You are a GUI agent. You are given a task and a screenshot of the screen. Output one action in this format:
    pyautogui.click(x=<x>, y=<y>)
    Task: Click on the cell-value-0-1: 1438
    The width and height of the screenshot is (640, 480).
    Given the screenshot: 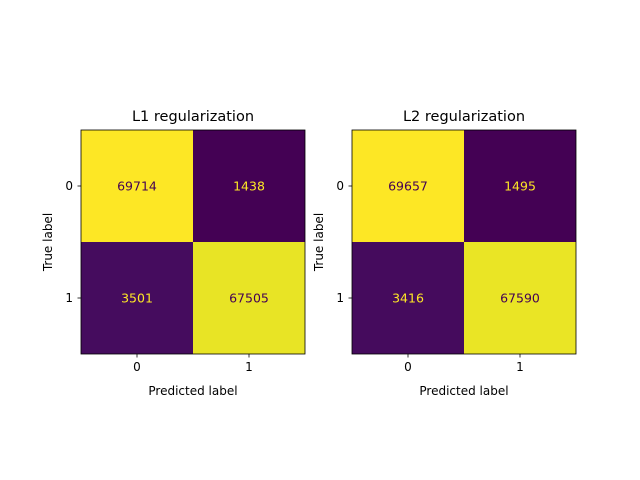 What is the action you would take?
    pyautogui.click(x=249, y=186)
    